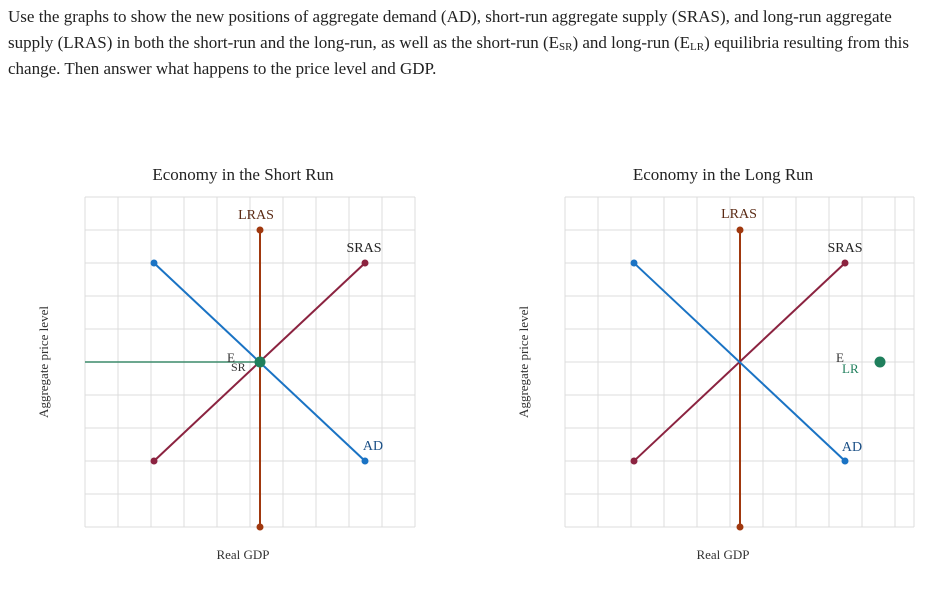 The image size is (940, 607). What do you see at coordinates (850, 368) in the screenshot?
I see `eq-label-sub: LR` at bounding box center [850, 368].